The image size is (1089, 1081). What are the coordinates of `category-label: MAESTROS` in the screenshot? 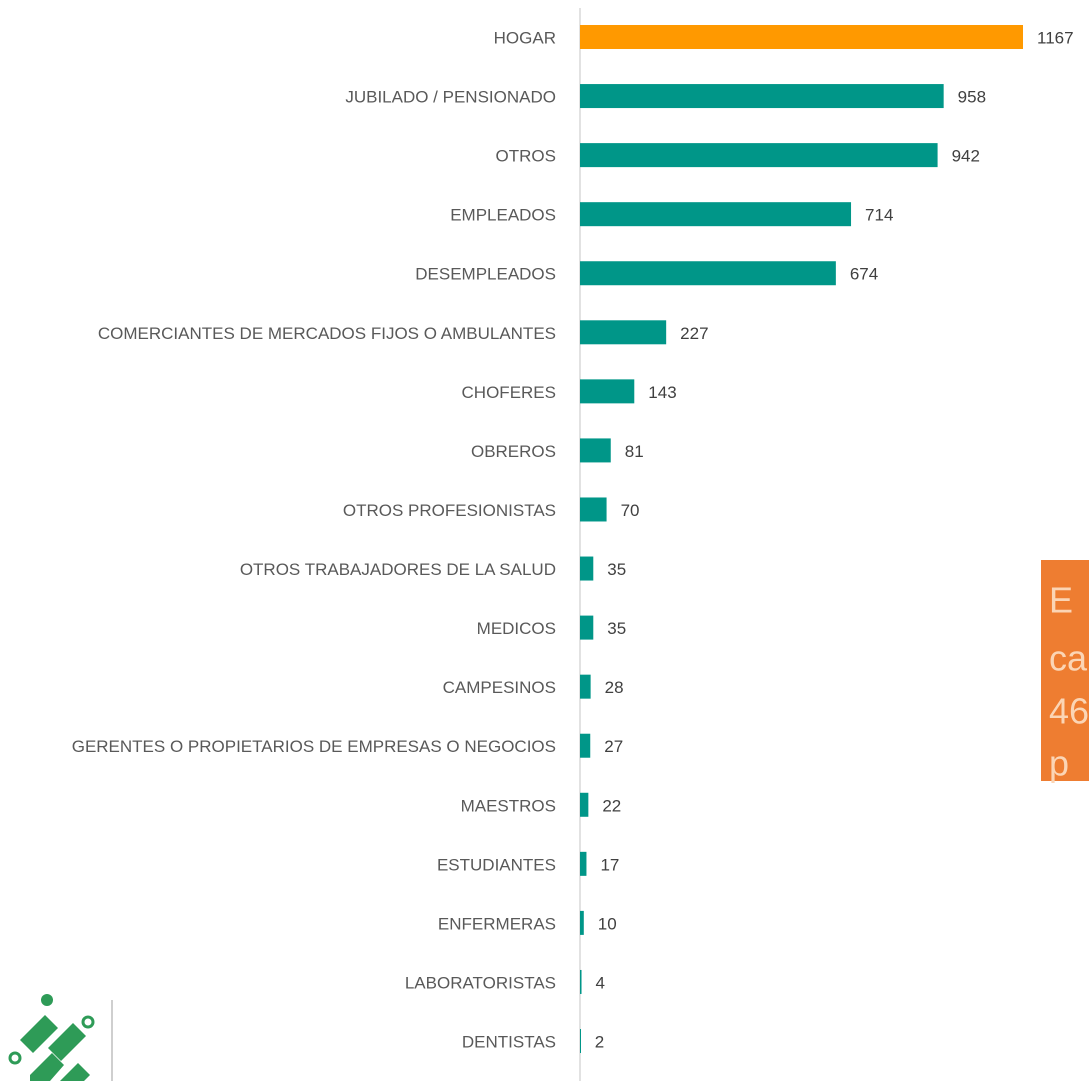 It's located at (508, 805).